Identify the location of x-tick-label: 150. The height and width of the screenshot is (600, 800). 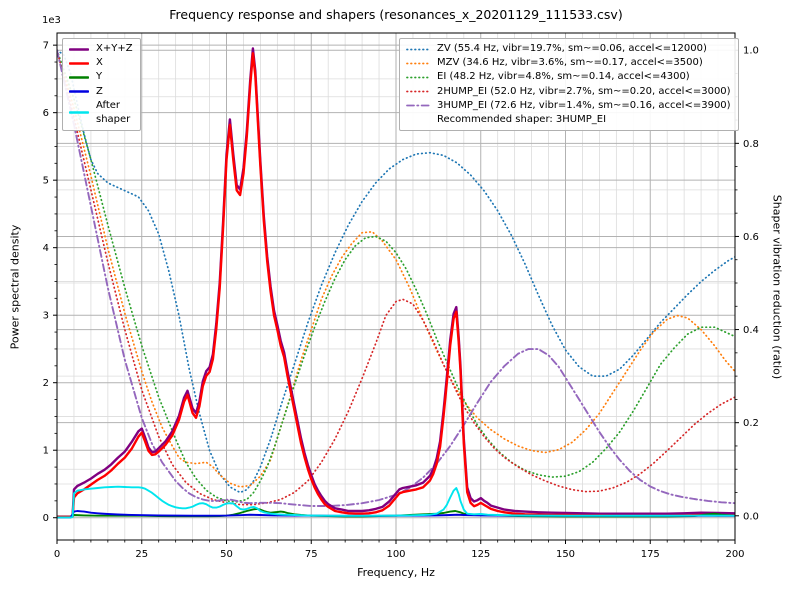
(565, 554).